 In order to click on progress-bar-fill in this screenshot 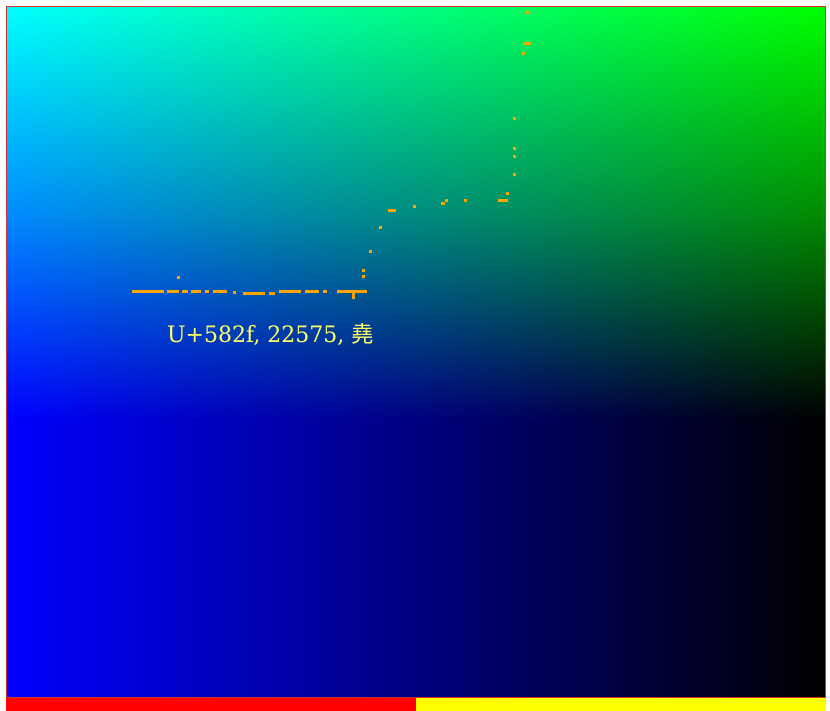, I will do `click(211, 704)`.